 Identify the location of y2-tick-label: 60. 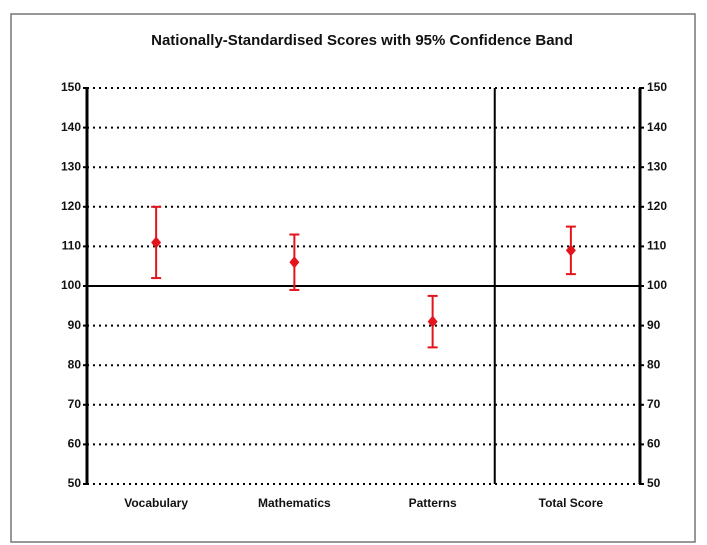
(654, 444).